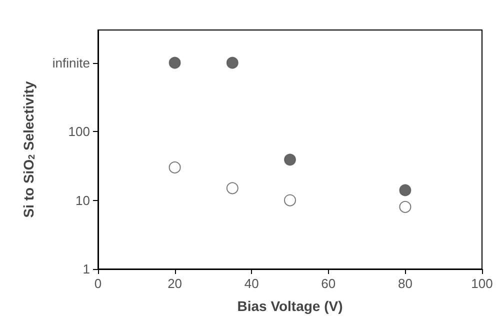 The height and width of the screenshot is (336, 502). I want to click on x-tick-label: 80, so click(405, 283).